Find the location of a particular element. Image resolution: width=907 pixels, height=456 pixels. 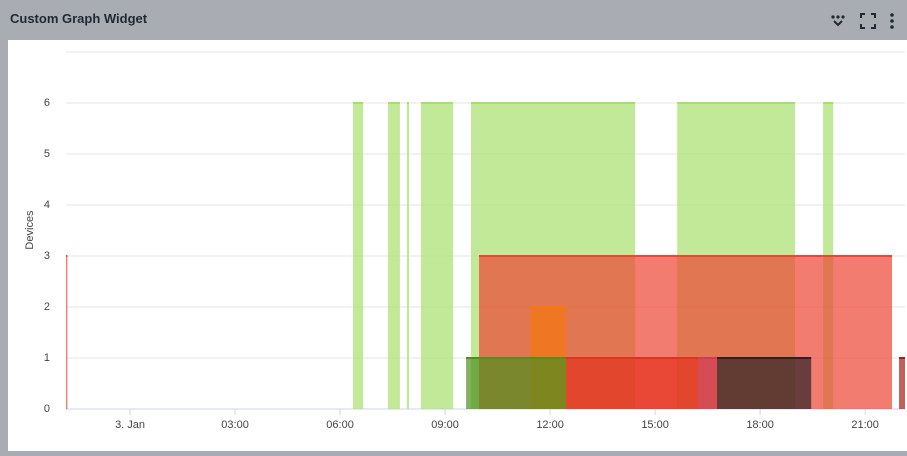

x-tick-label: 3. Jan is located at coordinates (130, 425).